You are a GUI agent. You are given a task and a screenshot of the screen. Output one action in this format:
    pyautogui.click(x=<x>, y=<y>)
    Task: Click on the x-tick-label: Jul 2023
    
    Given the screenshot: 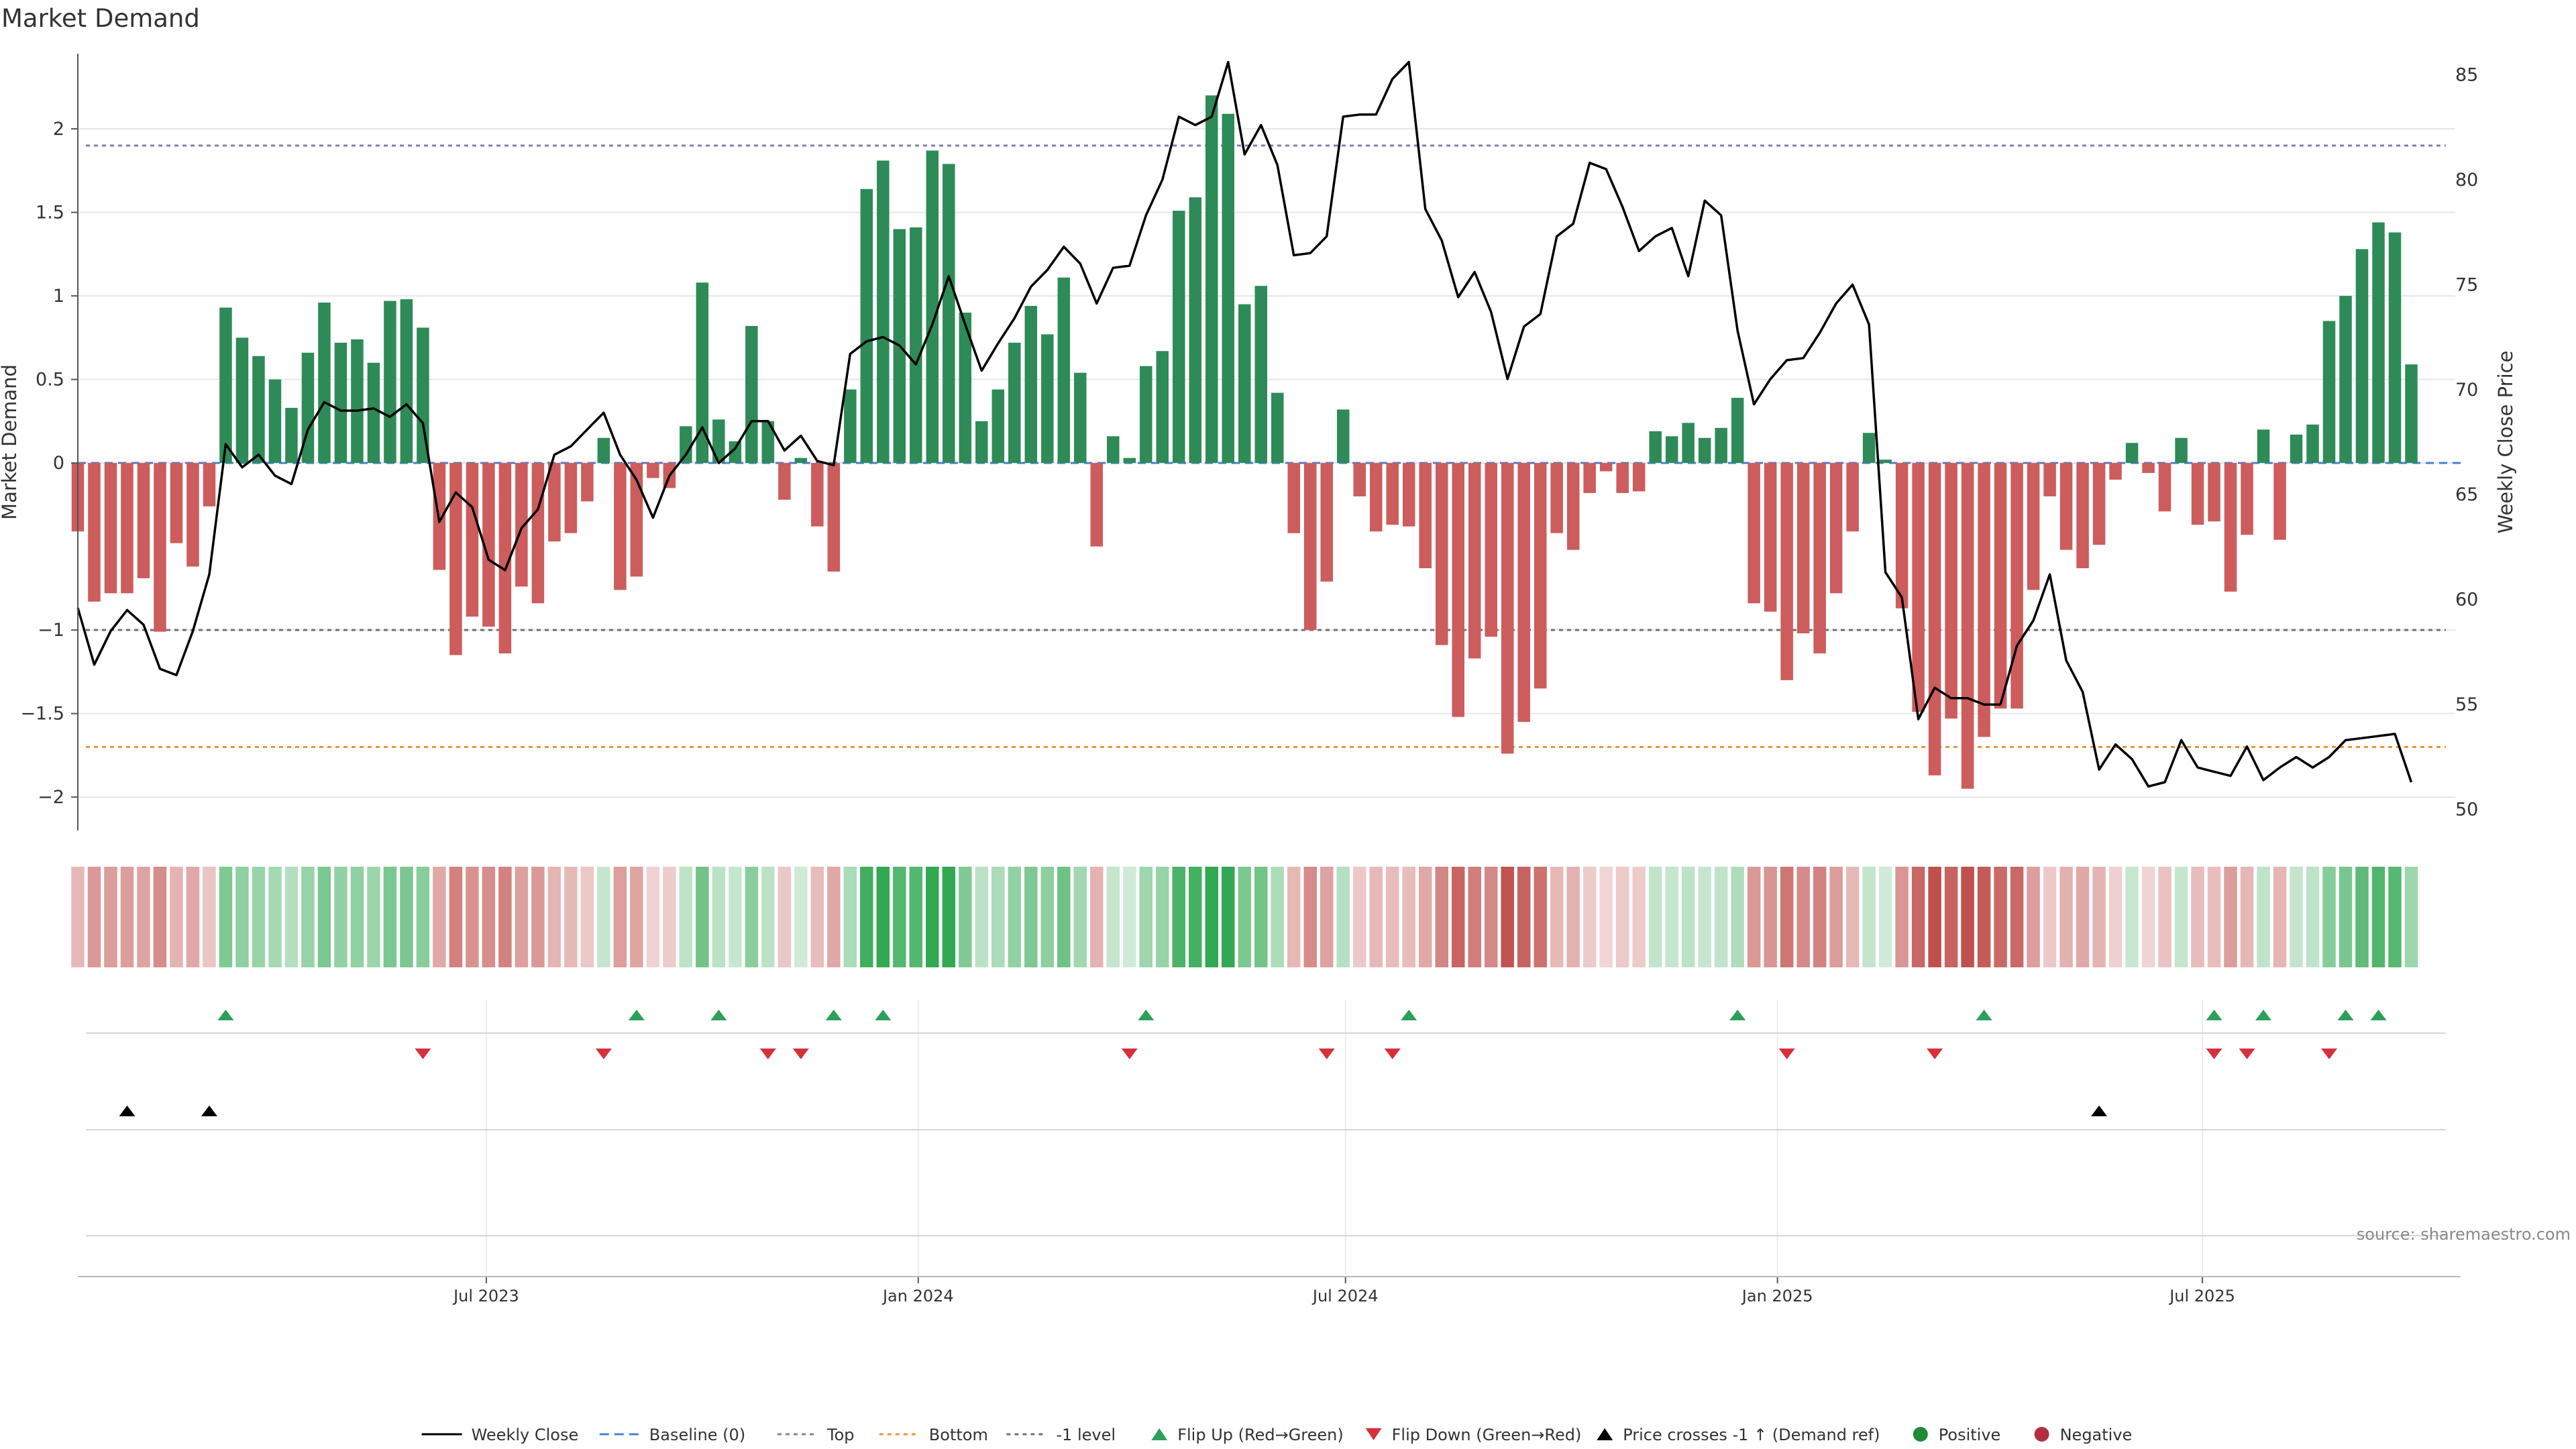 What is the action you would take?
    pyautogui.click(x=485, y=1296)
    